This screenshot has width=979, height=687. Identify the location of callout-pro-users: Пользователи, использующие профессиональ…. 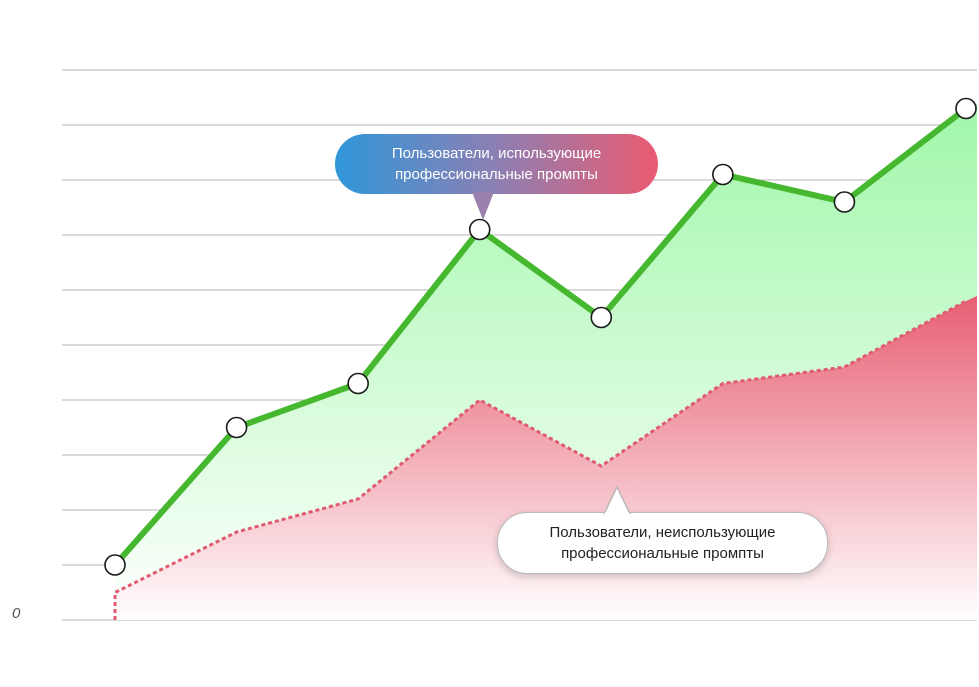
(496, 177).